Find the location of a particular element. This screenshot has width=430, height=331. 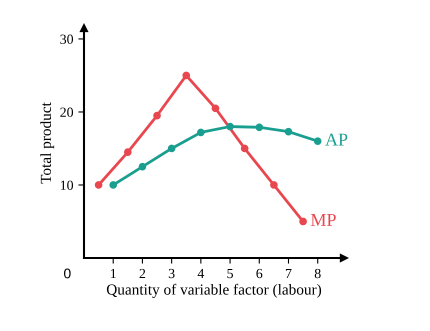

y-tick-label: 10 is located at coordinates (67, 185).